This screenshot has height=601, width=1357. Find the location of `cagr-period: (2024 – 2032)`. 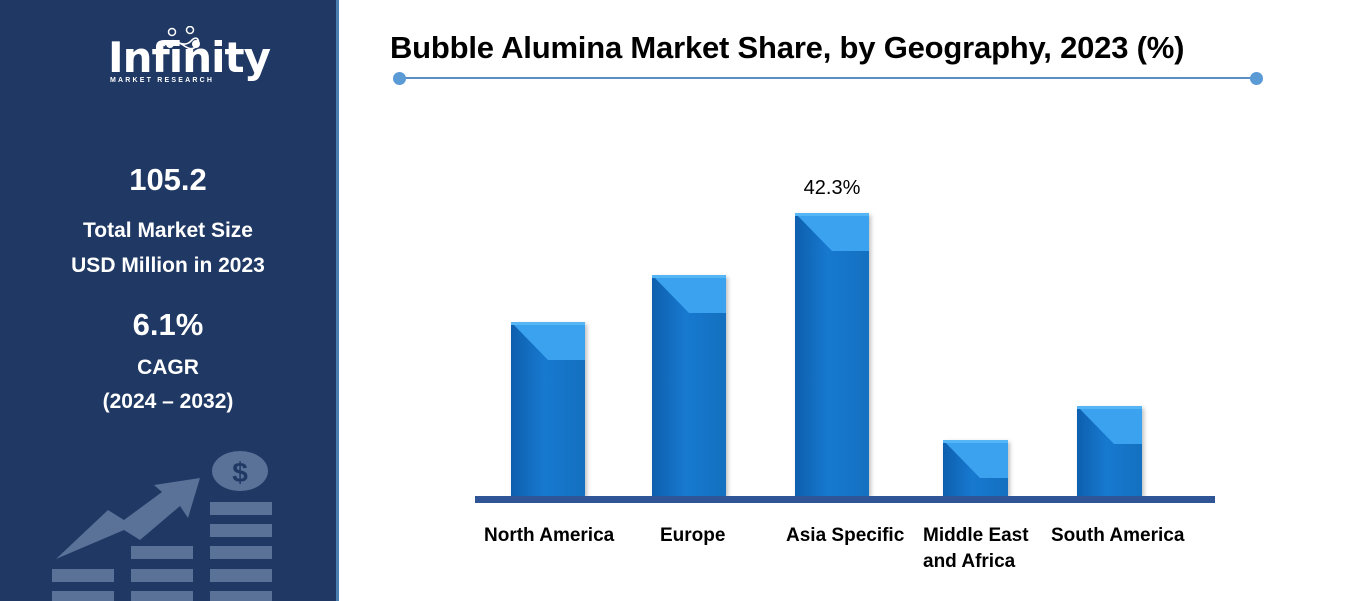

cagr-period: (2024 – 2032) is located at coordinates (168, 401).